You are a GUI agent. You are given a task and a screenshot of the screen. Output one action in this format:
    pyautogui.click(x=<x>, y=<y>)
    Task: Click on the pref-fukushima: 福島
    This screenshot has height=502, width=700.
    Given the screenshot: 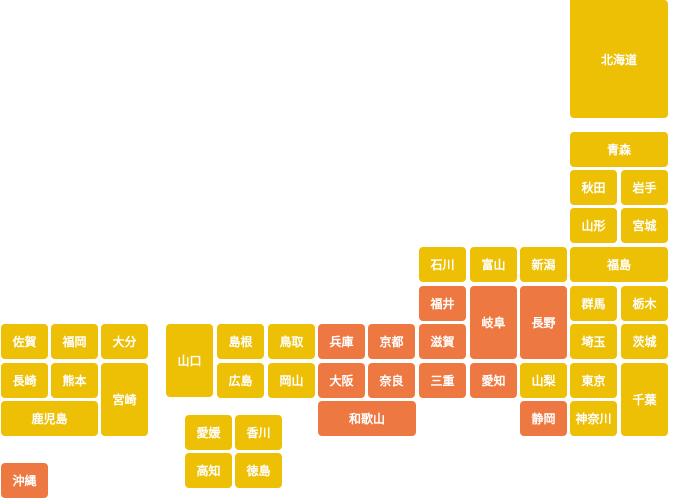 What is the action you would take?
    pyautogui.click(x=619, y=264)
    